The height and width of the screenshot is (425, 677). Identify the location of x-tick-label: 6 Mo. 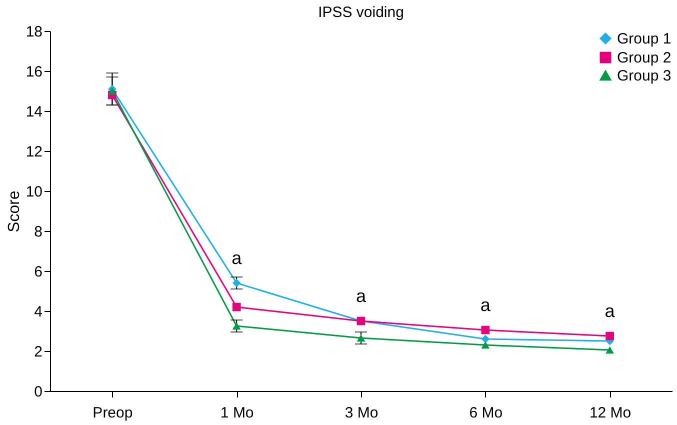
(486, 413).